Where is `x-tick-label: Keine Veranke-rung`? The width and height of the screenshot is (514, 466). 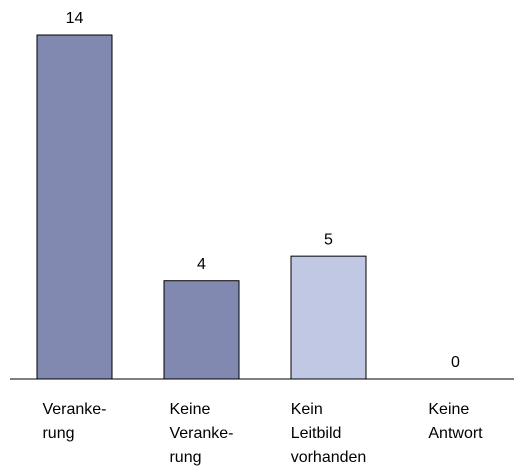
x-tick-label: Keine Veranke-rung is located at coordinates (201, 433).